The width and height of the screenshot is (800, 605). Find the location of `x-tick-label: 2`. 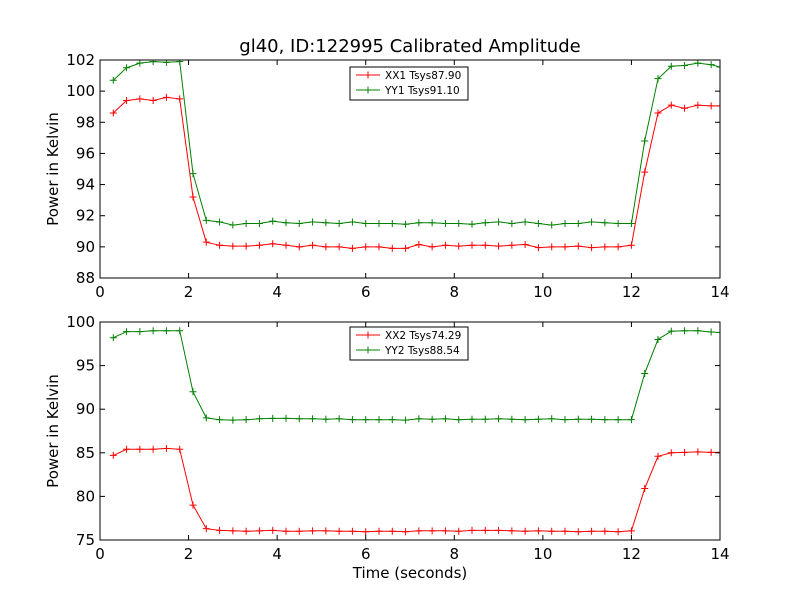

x-tick-label: 2 is located at coordinates (189, 292).